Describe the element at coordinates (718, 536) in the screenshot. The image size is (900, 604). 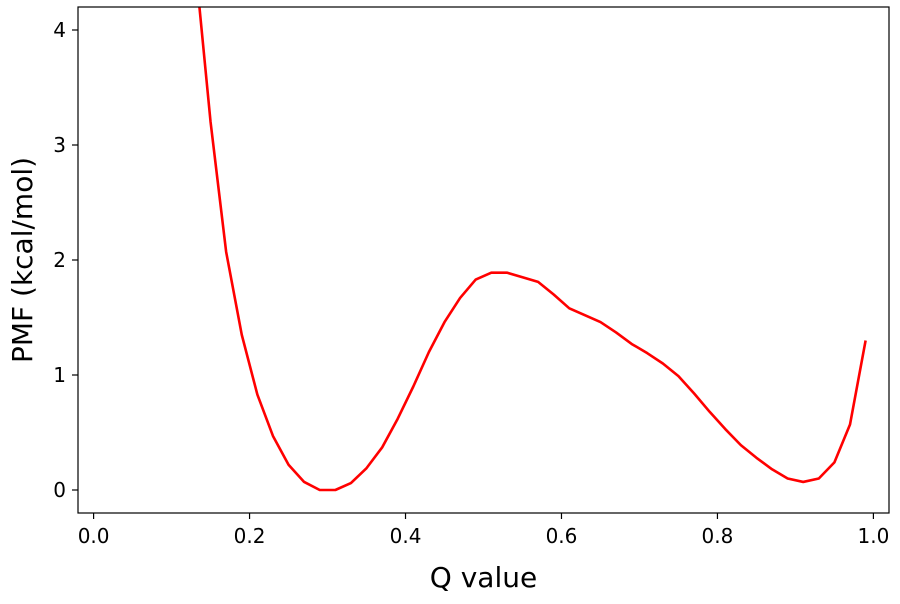
I see `x-tick-label-4: 0.8` at that location.